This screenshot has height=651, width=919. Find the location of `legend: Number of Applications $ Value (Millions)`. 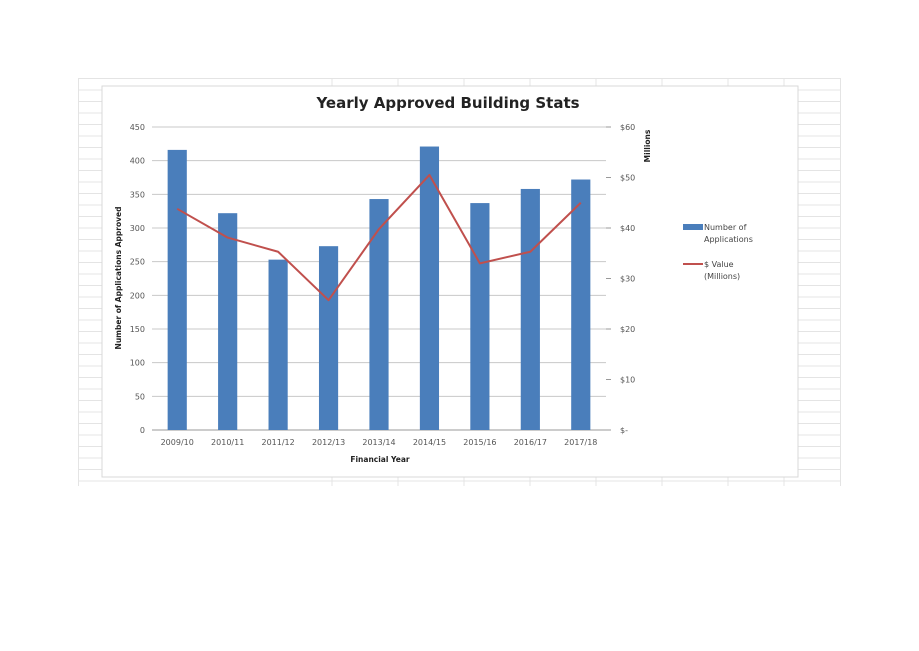

legend: Number of Applications $ Value (Millions) is located at coordinates (718, 252).